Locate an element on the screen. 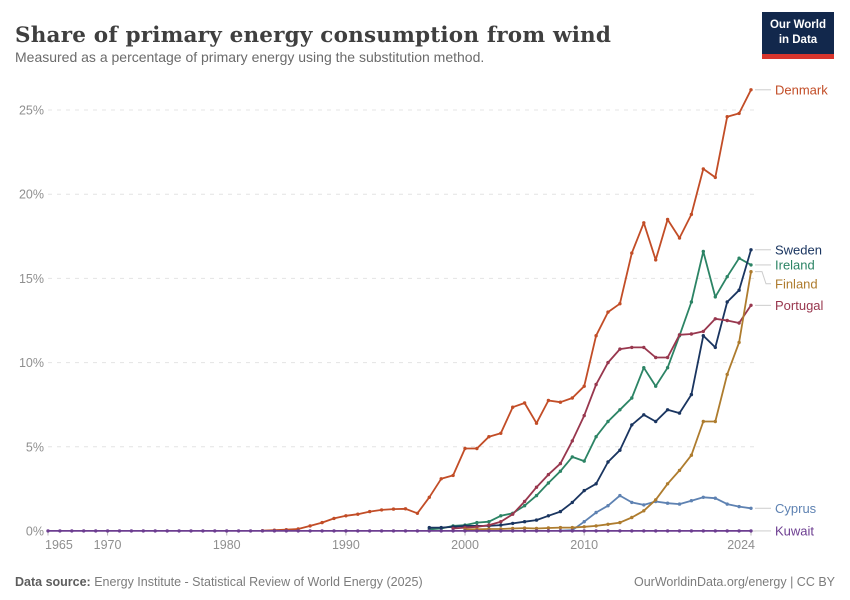 Image resolution: width=850 pixels, height=600 pixels. owid-logo: Our World in Data is located at coordinates (798, 35).